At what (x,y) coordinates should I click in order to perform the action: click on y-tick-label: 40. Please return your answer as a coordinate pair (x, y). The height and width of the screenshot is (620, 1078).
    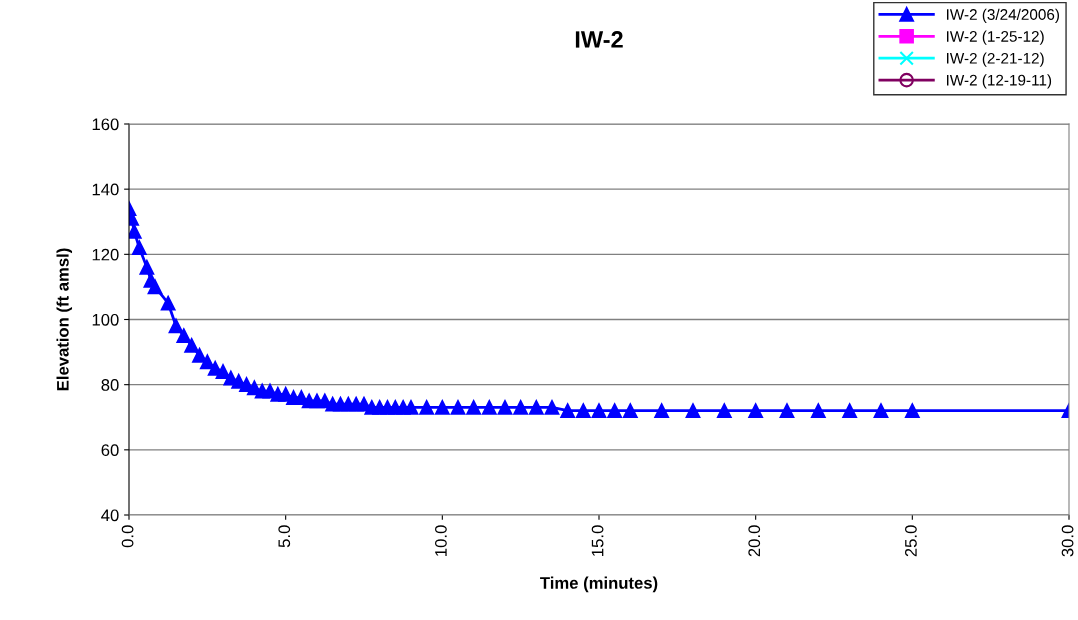
    Looking at the image, I should click on (110, 515).